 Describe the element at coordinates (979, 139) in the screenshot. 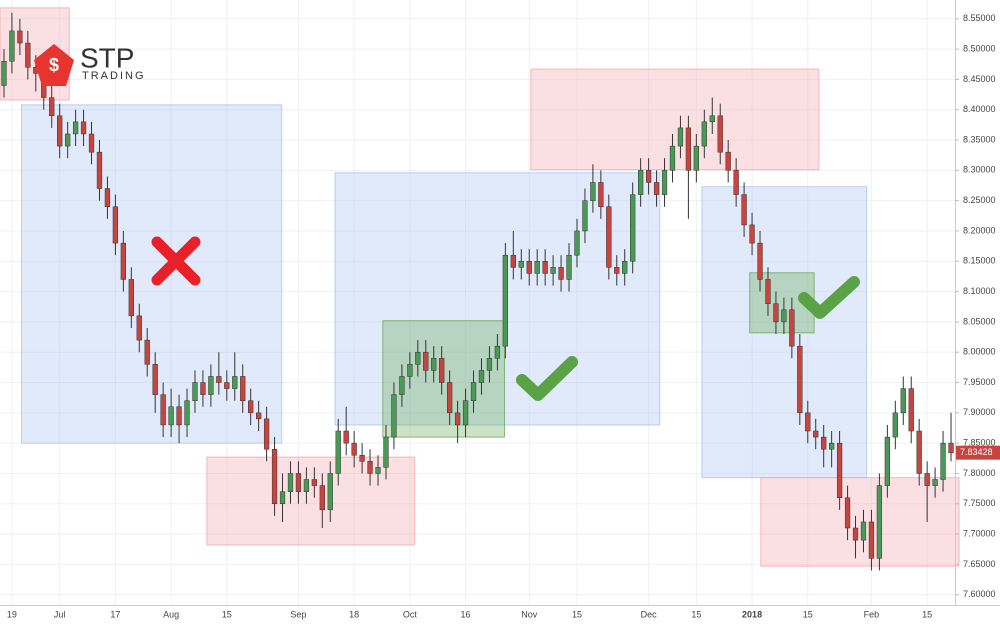

I see `y-tick-label: 8.35000` at that location.